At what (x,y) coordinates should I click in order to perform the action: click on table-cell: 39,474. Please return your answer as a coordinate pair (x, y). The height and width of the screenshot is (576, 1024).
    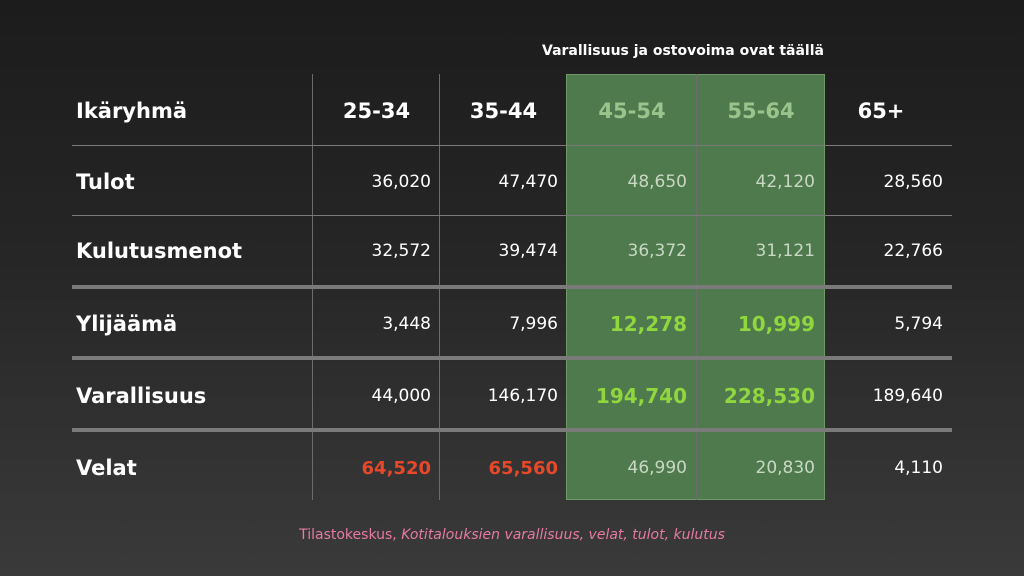
    Looking at the image, I should click on (528, 251).